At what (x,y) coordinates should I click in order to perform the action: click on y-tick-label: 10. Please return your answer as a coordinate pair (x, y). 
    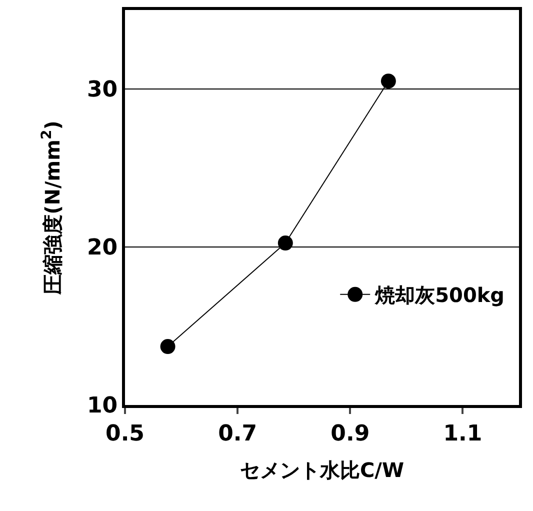
    Looking at the image, I should click on (102, 406).